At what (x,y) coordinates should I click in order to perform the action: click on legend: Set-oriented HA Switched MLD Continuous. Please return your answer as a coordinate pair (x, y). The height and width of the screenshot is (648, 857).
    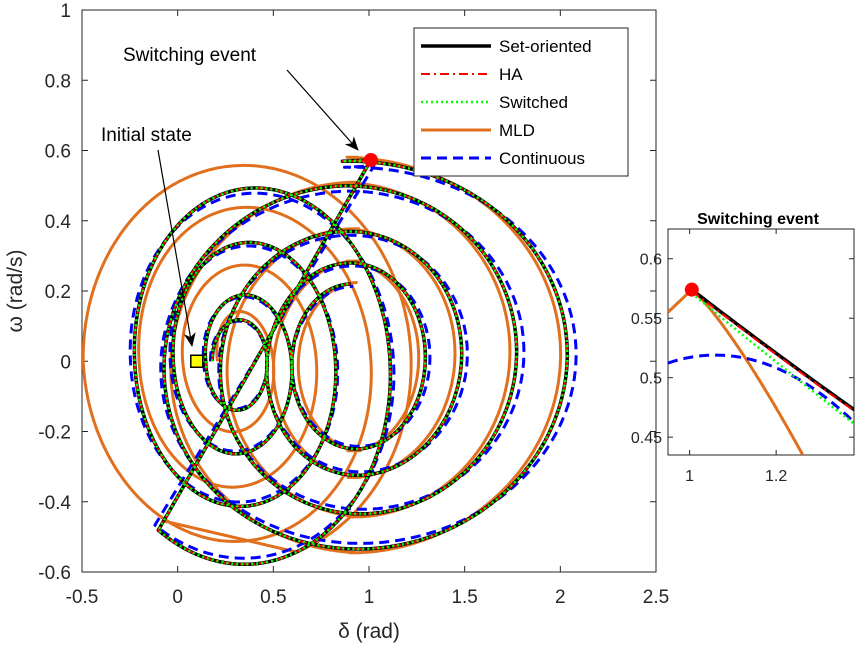
    Looking at the image, I should click on (521, 102).